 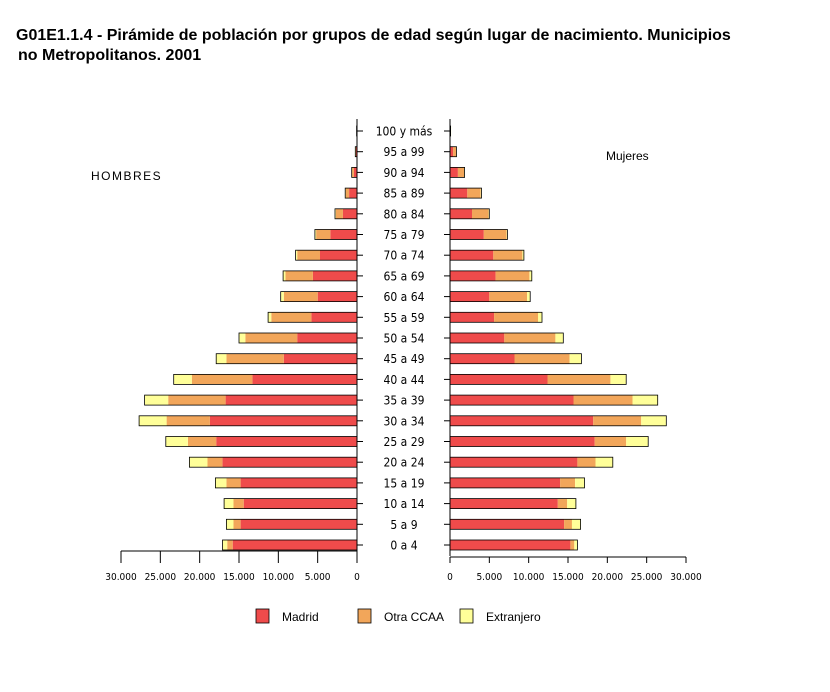 I want to click on age-group-label: 55 a 59, so click(x=404, y=318).